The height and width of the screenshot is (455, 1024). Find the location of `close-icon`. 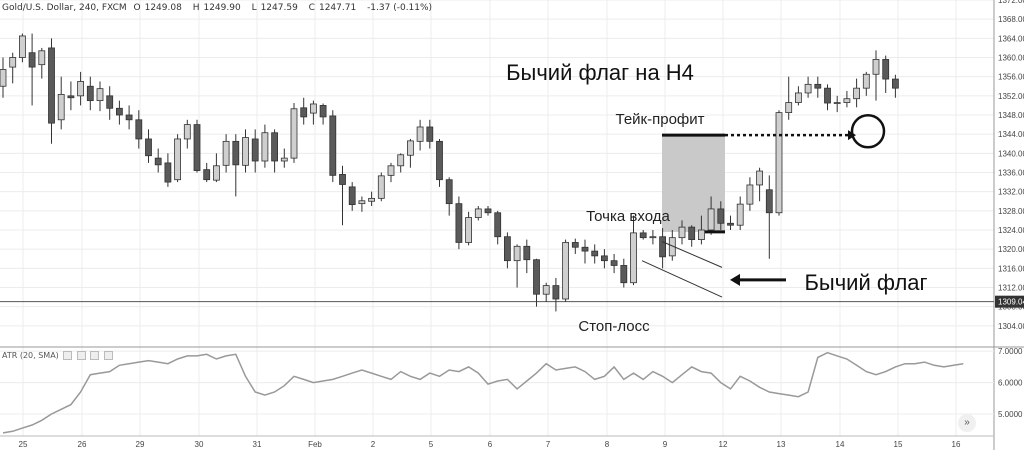

close-icon is located at coordinates (95, 355).